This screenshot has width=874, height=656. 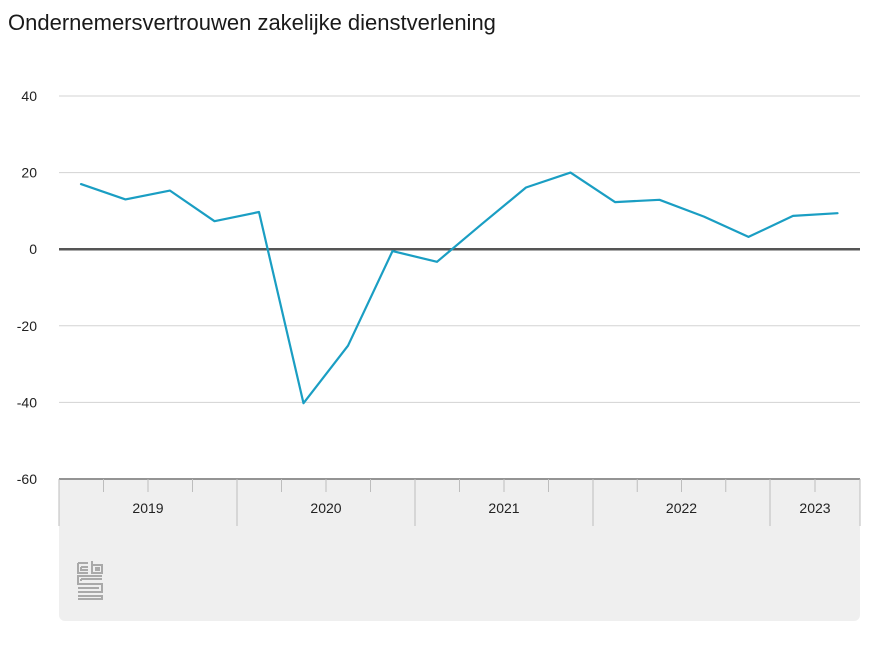 I want to click on y-tick-label: -60, so click(x=27, y=479).